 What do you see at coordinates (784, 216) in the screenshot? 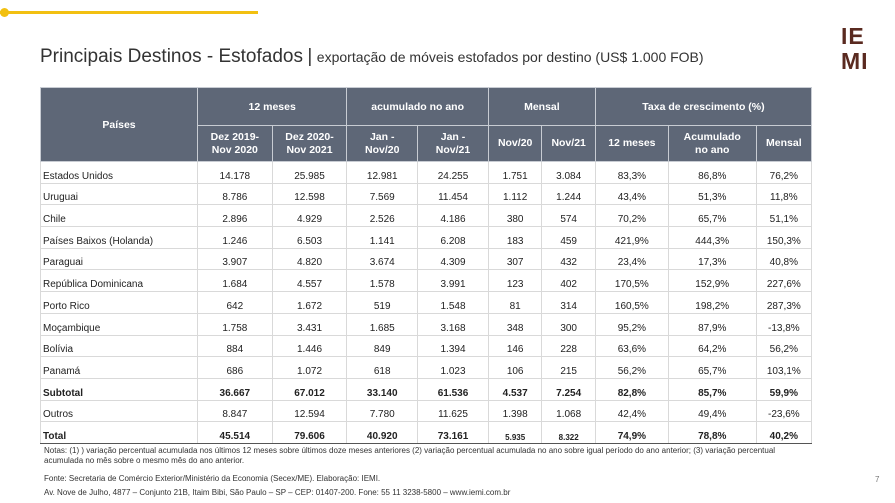
I see `value-cell: 51,1%` at bounding box center [784, 216].